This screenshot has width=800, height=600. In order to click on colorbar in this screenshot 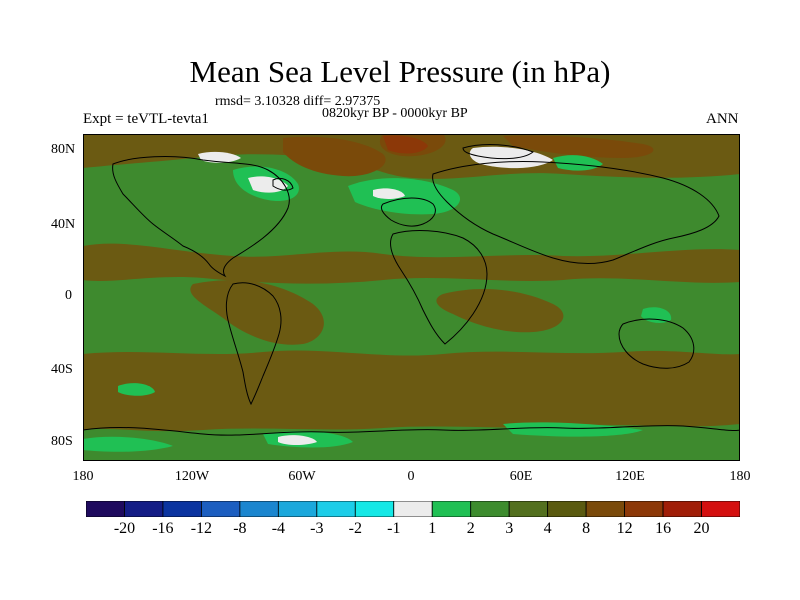, I will do `click(413, 509)`.